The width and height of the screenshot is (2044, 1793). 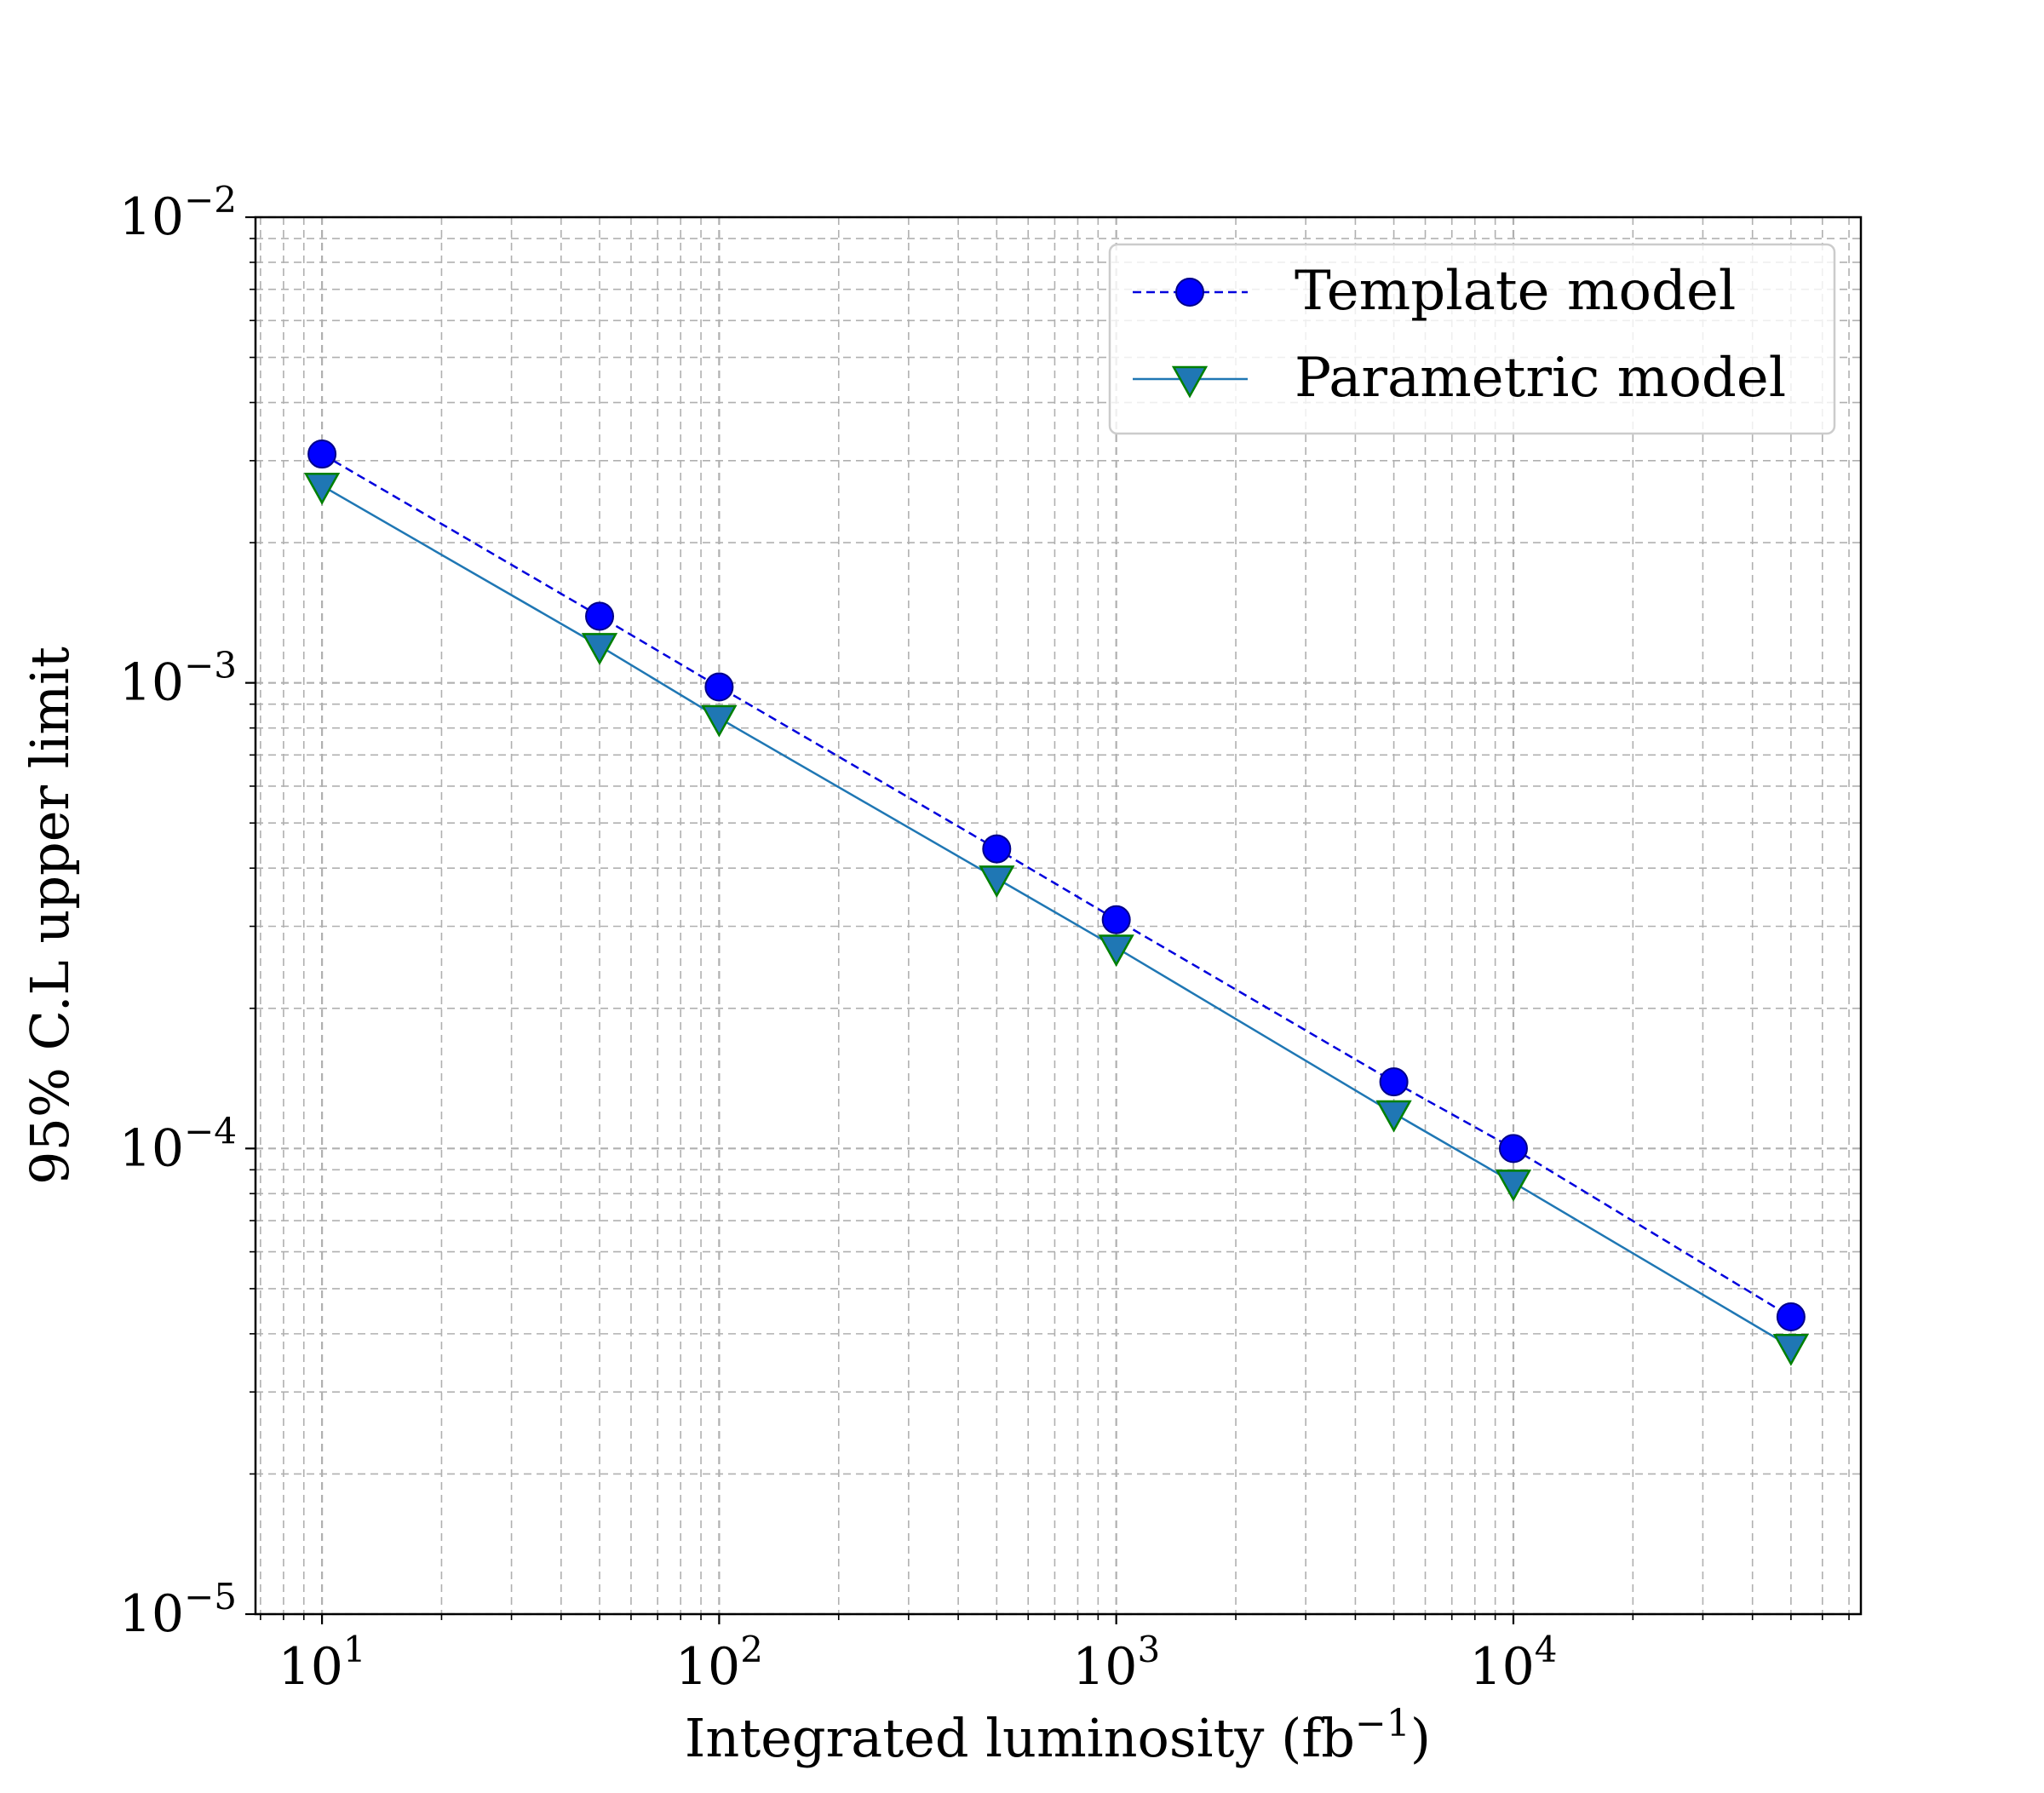 What do you see at coordinates (1540, 379) in the screenshot?
I see `legend-parametric-label: Parametric model` at bounding box center [1540, 379].